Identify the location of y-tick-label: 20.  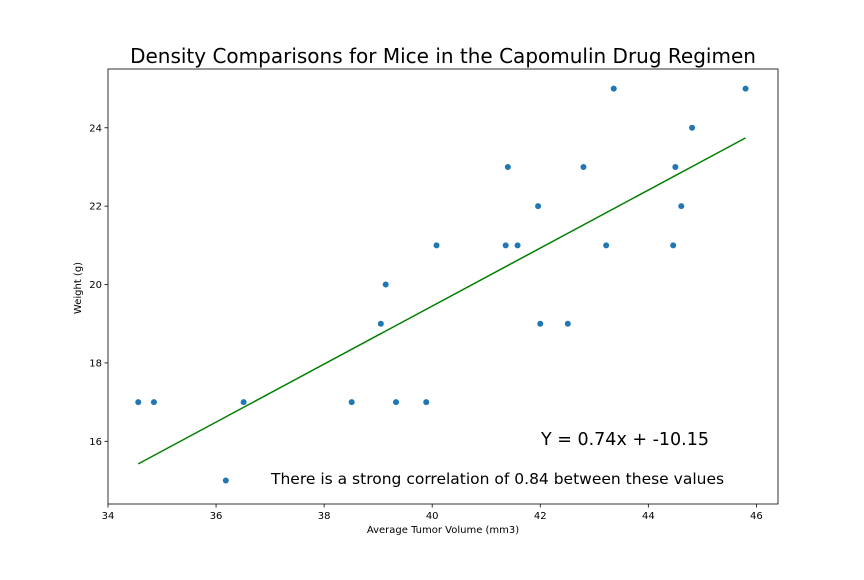
(95, 285).